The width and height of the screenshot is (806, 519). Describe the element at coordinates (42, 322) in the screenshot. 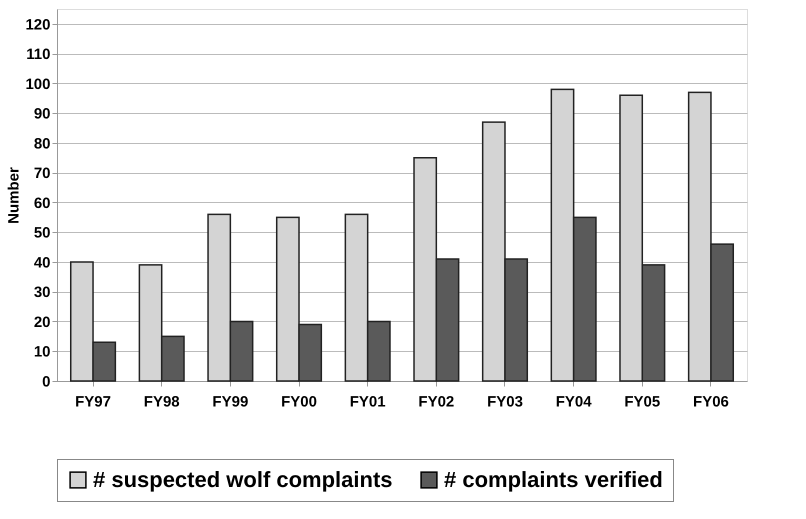

I see `y-tick-label: 20` at that location.